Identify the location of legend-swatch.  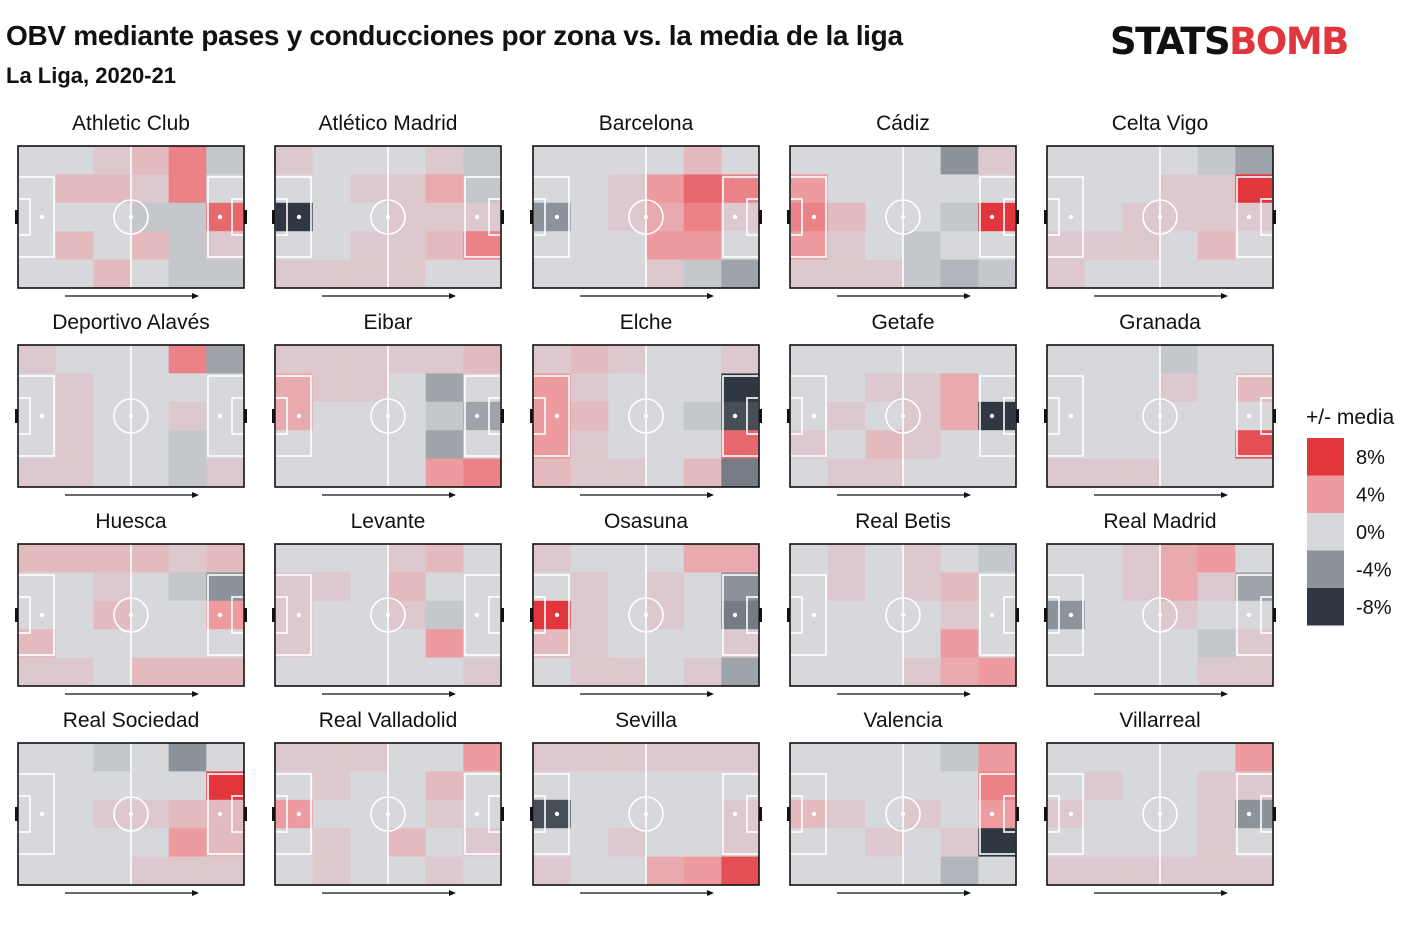
(1325, 532).